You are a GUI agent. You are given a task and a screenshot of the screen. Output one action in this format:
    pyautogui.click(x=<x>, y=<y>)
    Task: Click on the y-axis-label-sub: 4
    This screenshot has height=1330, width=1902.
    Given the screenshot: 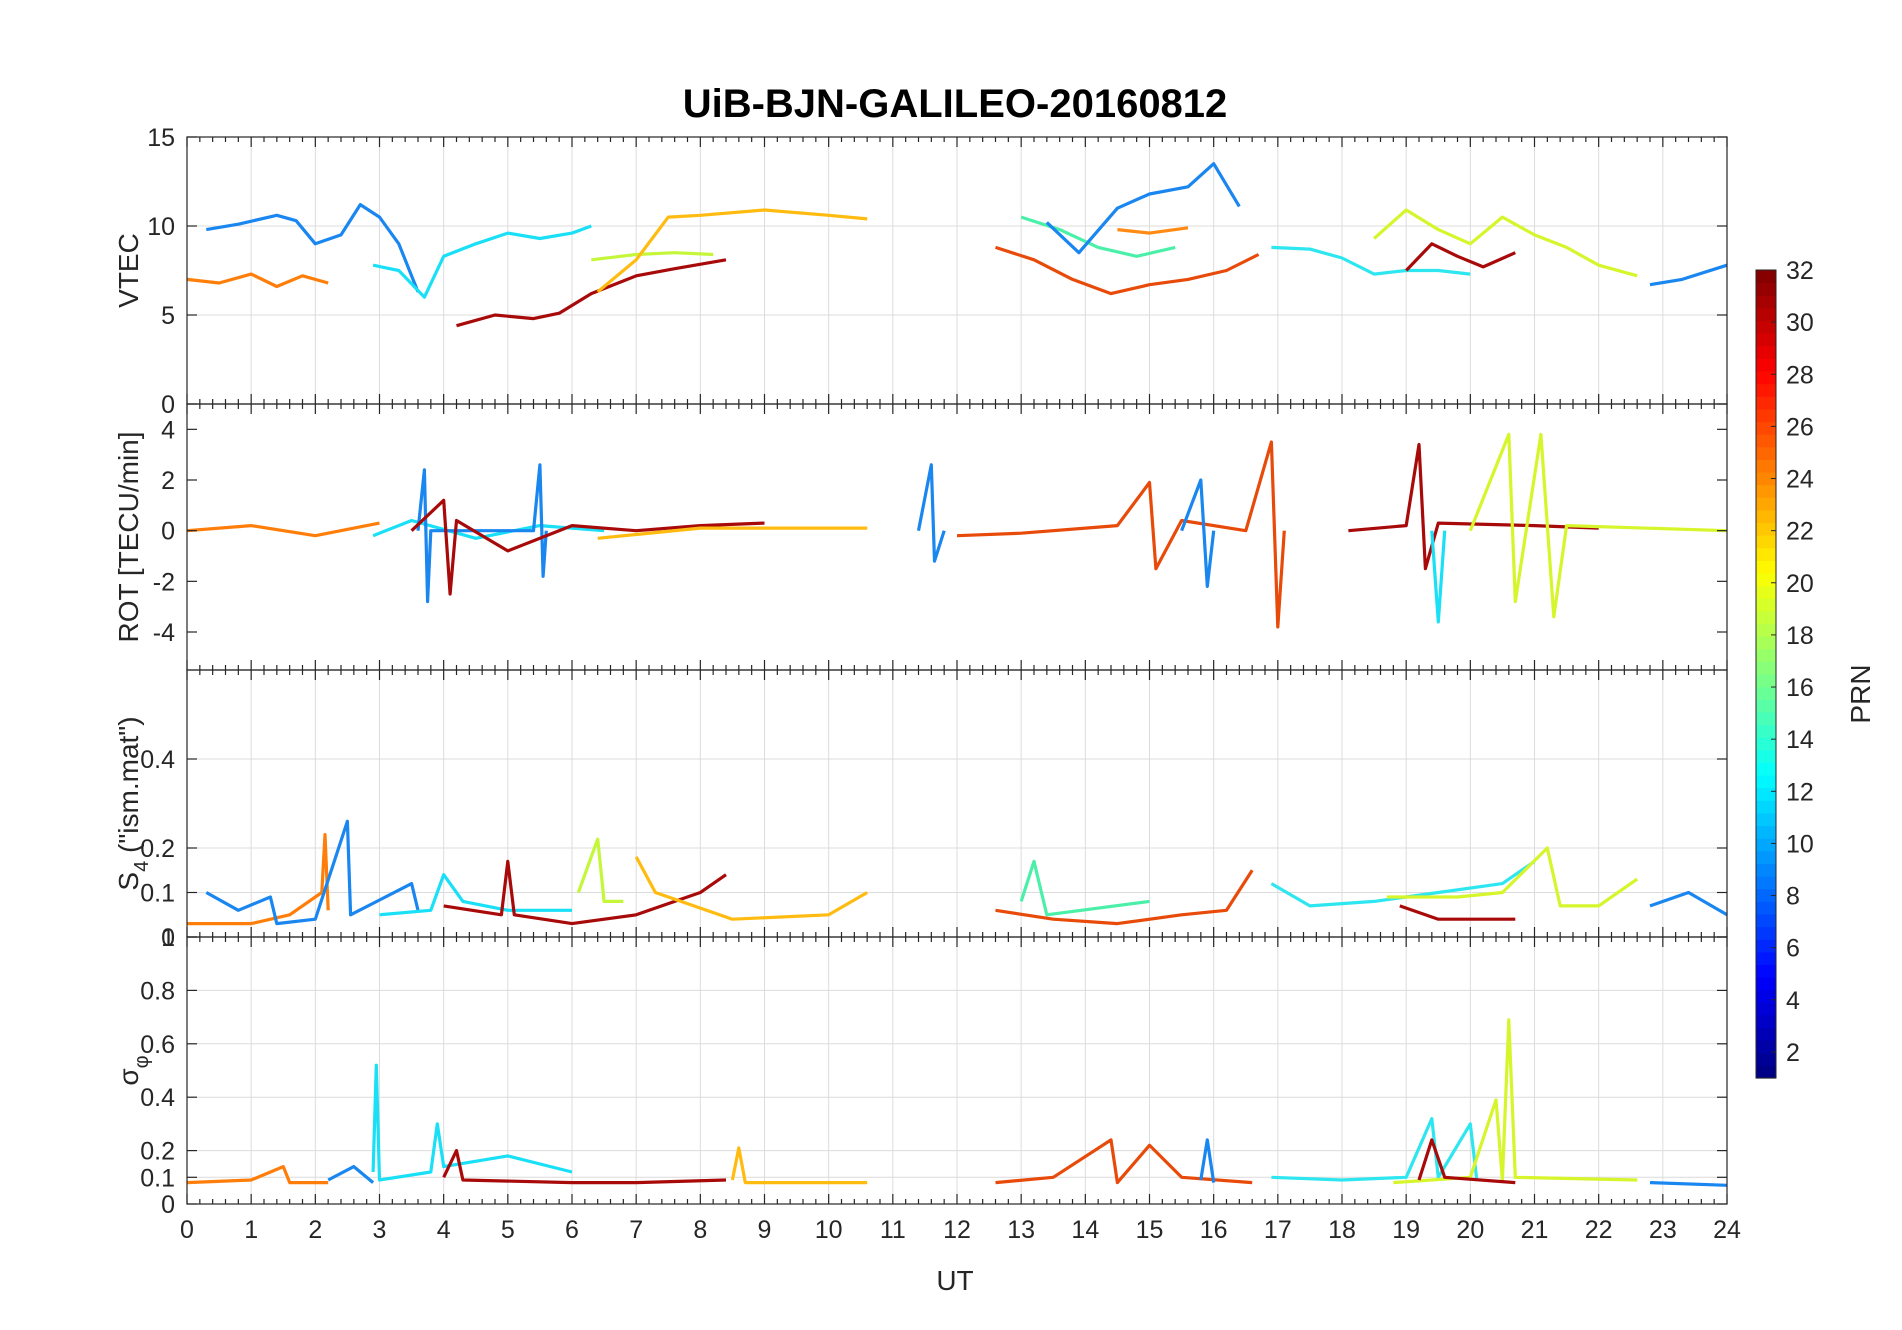 What is the action you would take?
    pyautogui.click(x=142, y=866)
    